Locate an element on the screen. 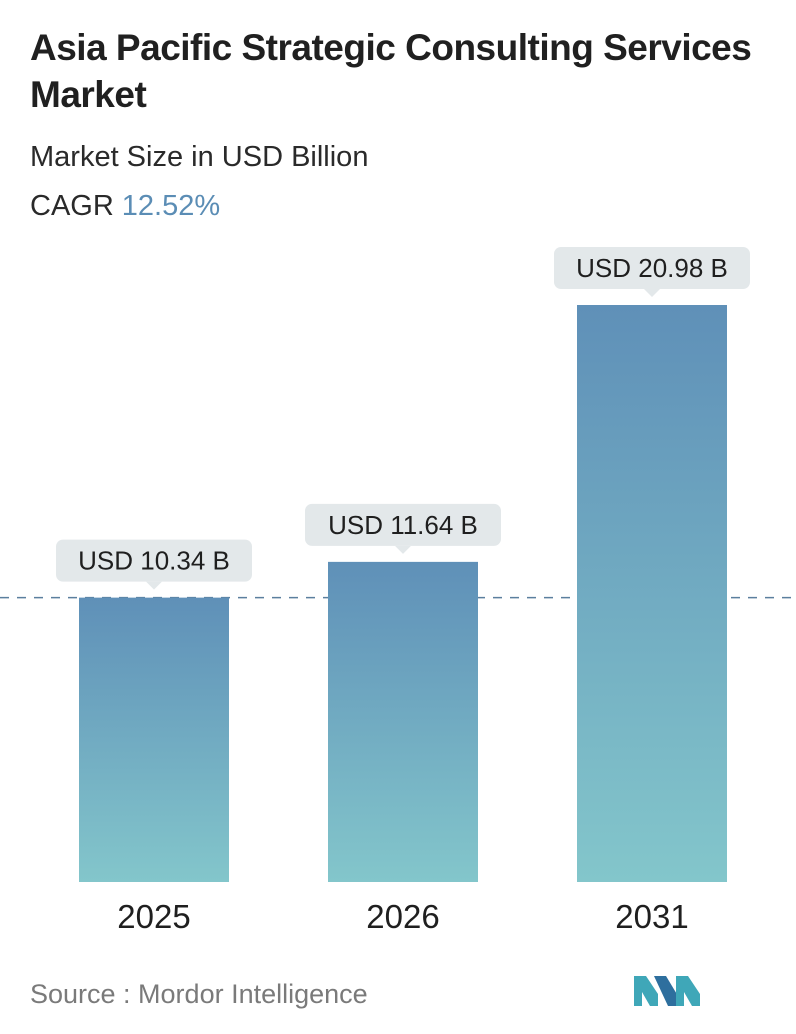 The image size is (796, 1034). logo-middle-shape is located at coordinates (666, 991).